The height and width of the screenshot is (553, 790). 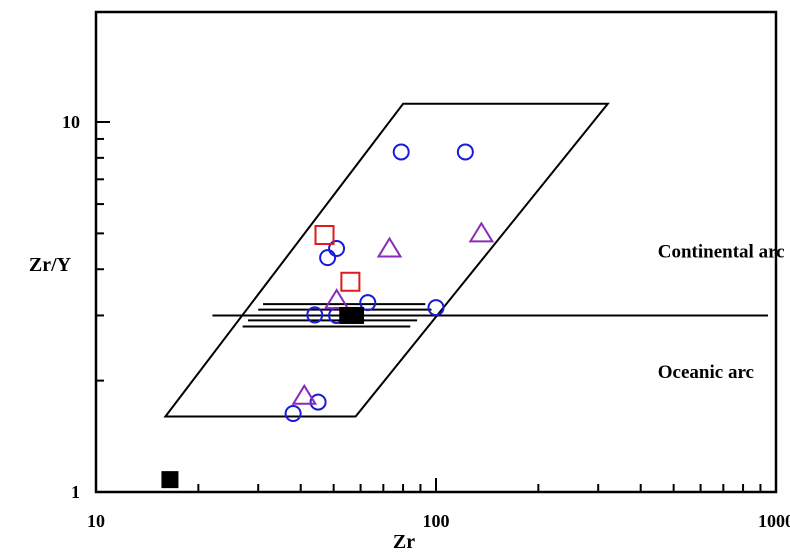 I want to click on x-axis-ticks, so click(x=479, y=485).